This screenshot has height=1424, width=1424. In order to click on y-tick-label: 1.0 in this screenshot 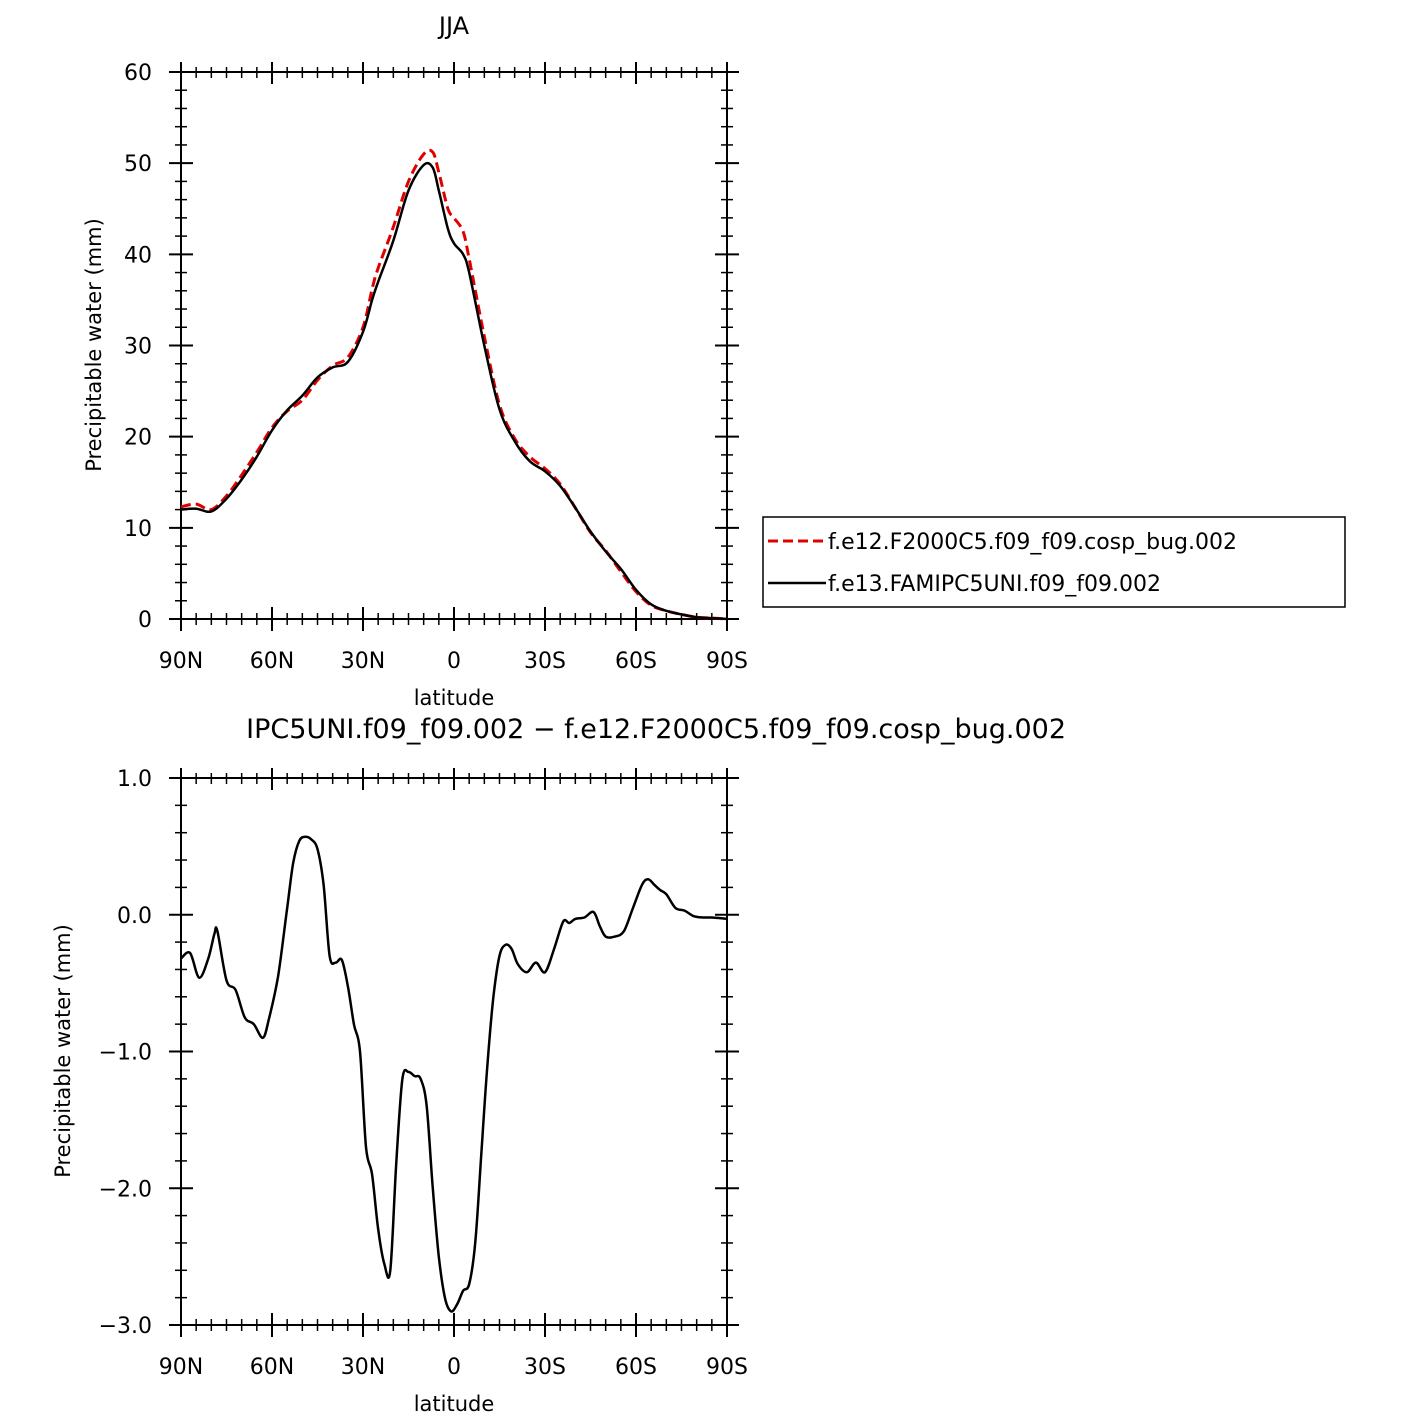, I will do `click(134, 779)`.